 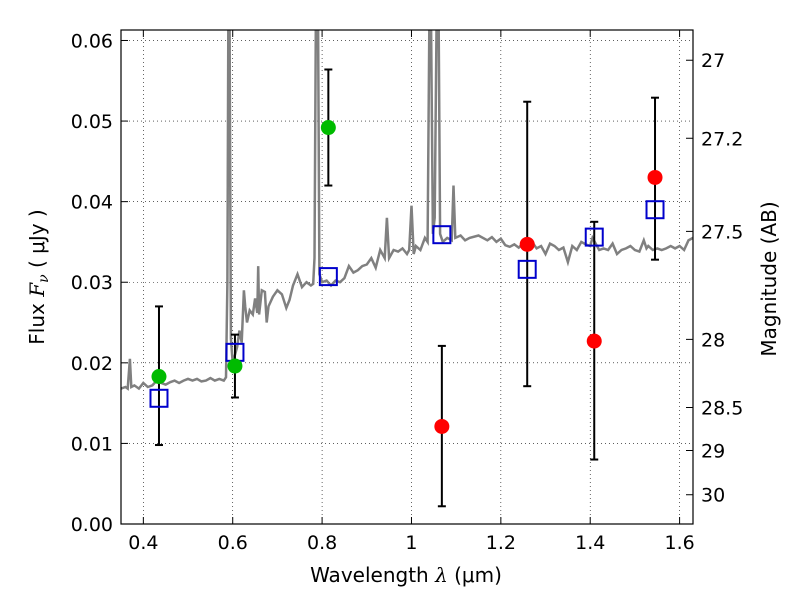 I want to click on x-tick-label: 0.8, so click(x=322, y=543).